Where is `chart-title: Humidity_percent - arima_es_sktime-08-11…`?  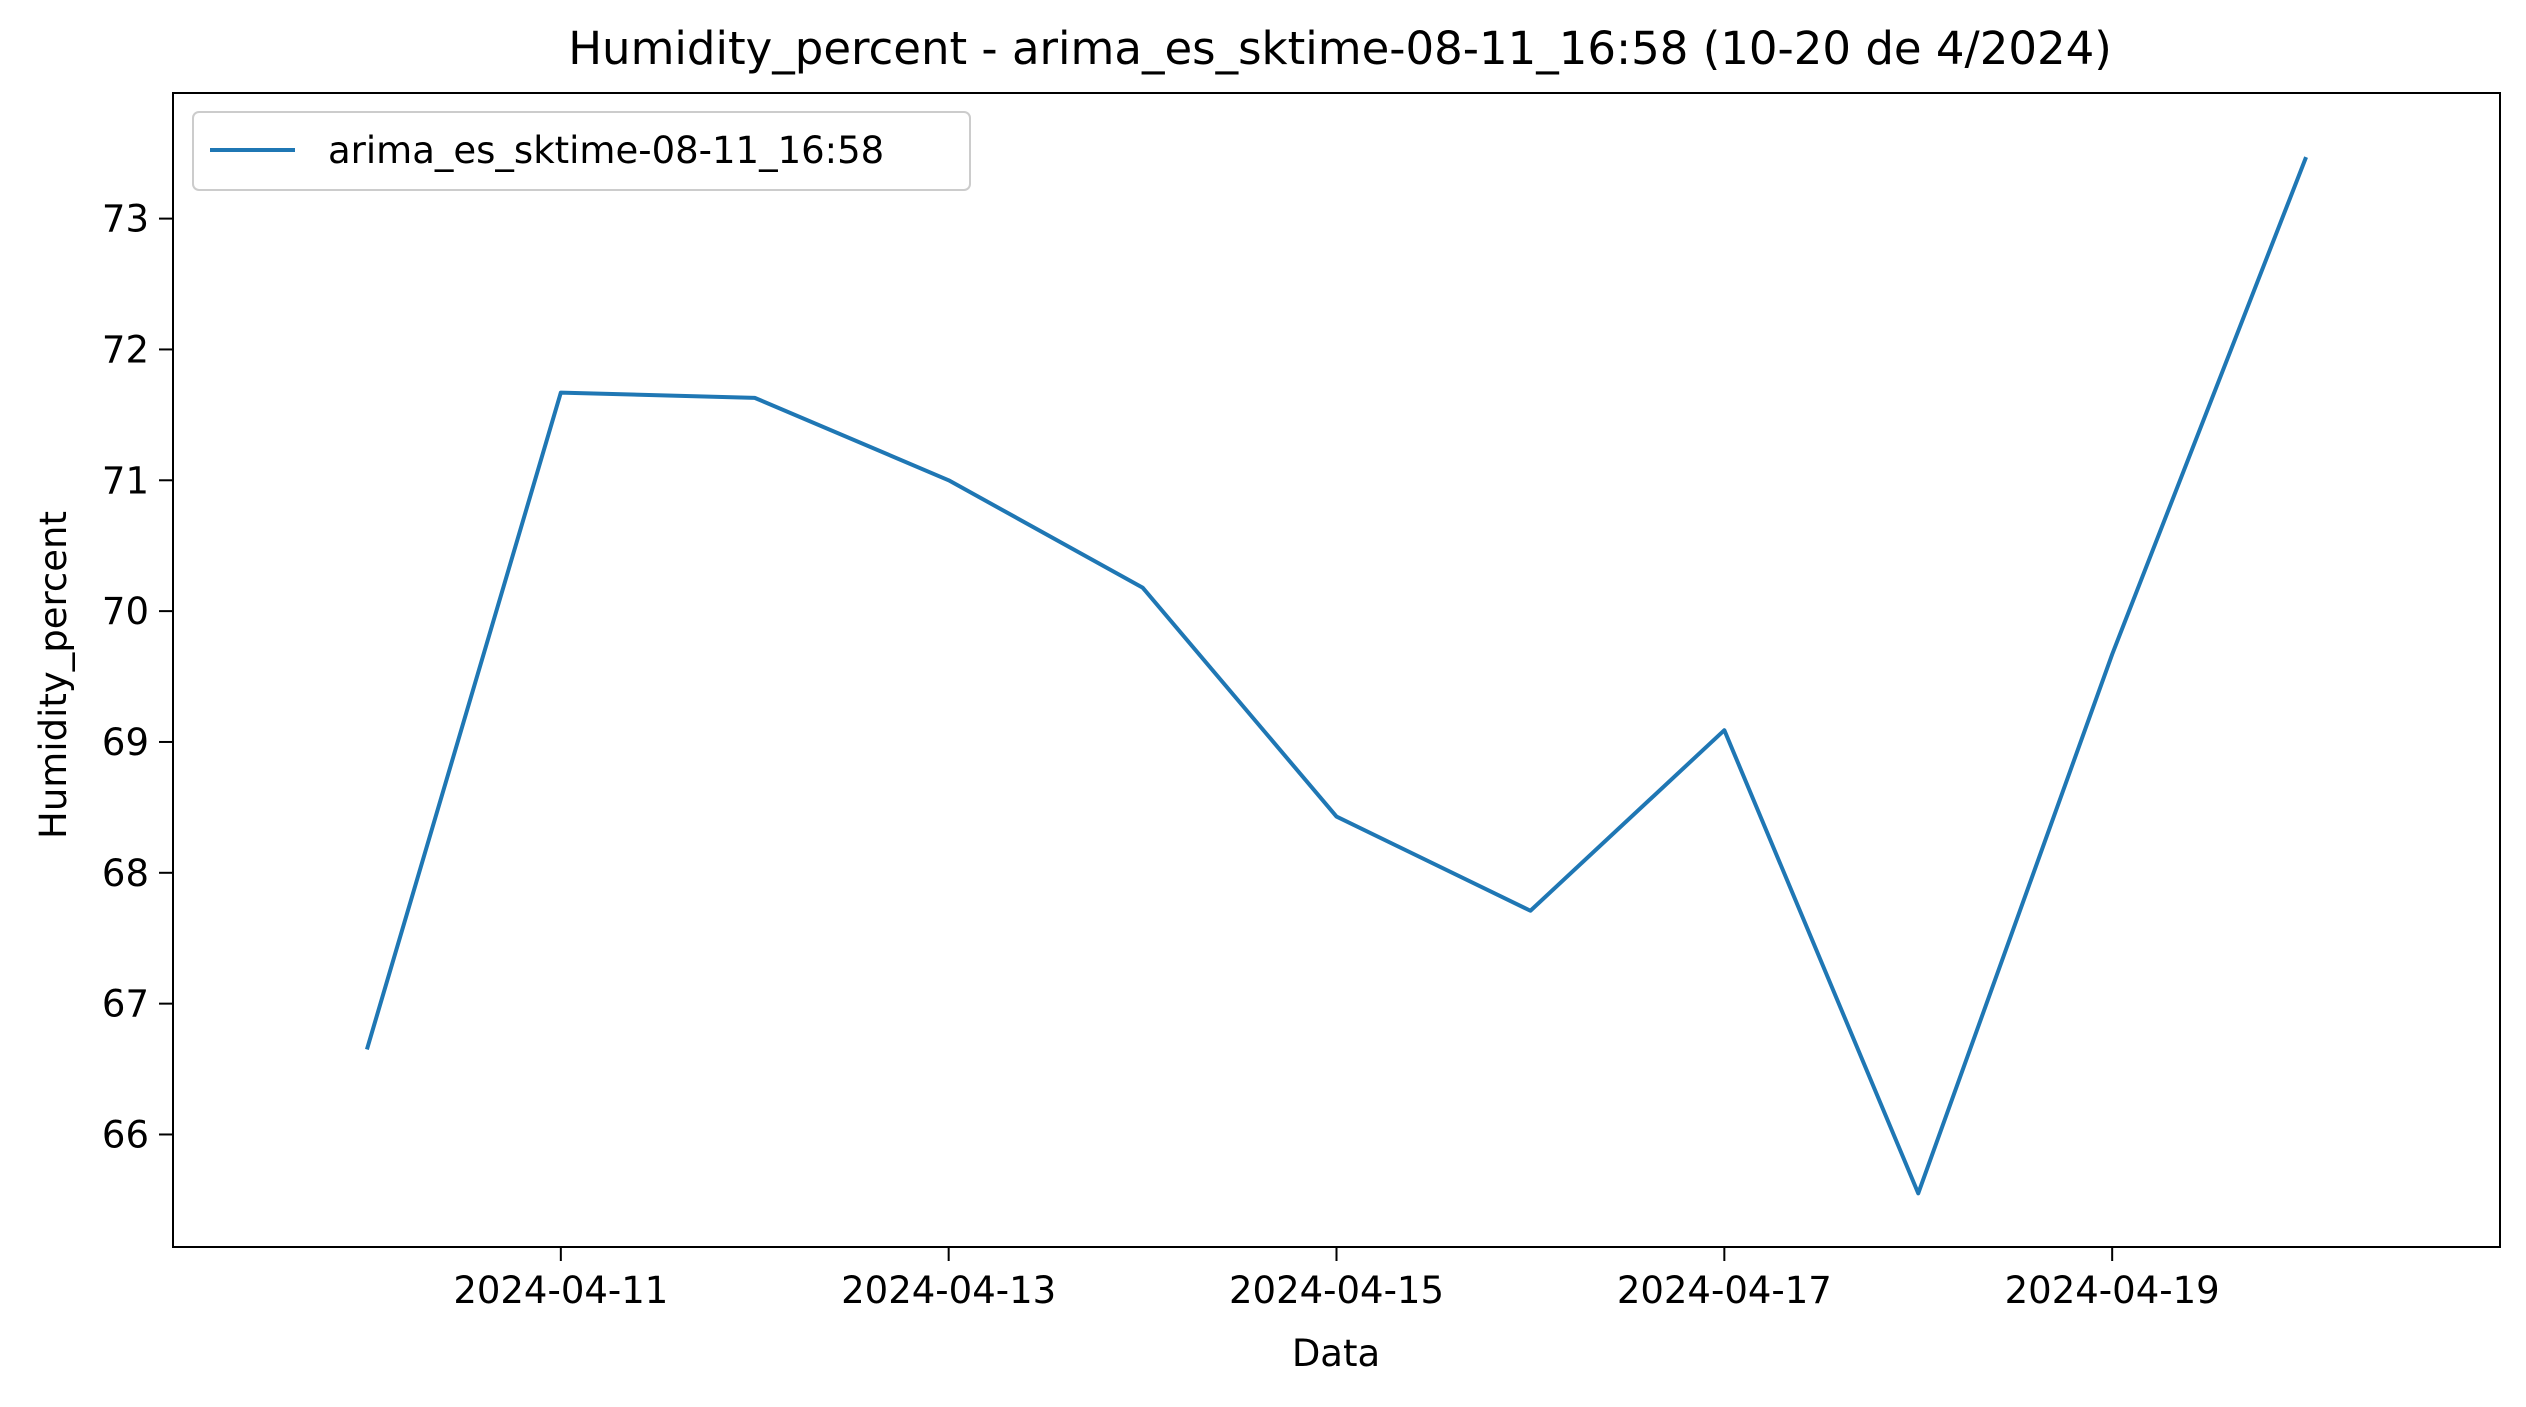
chart-title: Humidity_percent - arima_es_sktime-08-11… is located at coordinates (1340, 48).